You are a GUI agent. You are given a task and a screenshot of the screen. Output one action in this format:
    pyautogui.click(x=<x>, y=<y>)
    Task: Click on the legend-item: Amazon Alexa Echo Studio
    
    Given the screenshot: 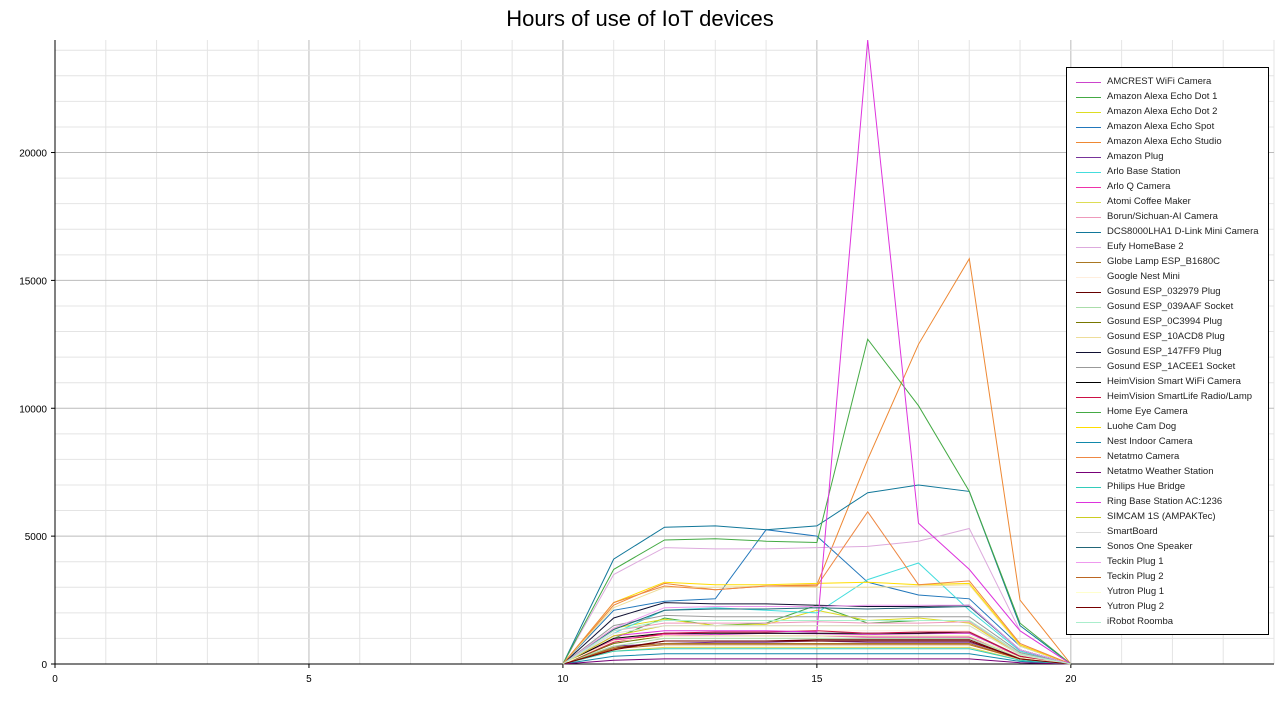 What is the action you would take?
    pyautogui.click(x=1167, y=142)
    